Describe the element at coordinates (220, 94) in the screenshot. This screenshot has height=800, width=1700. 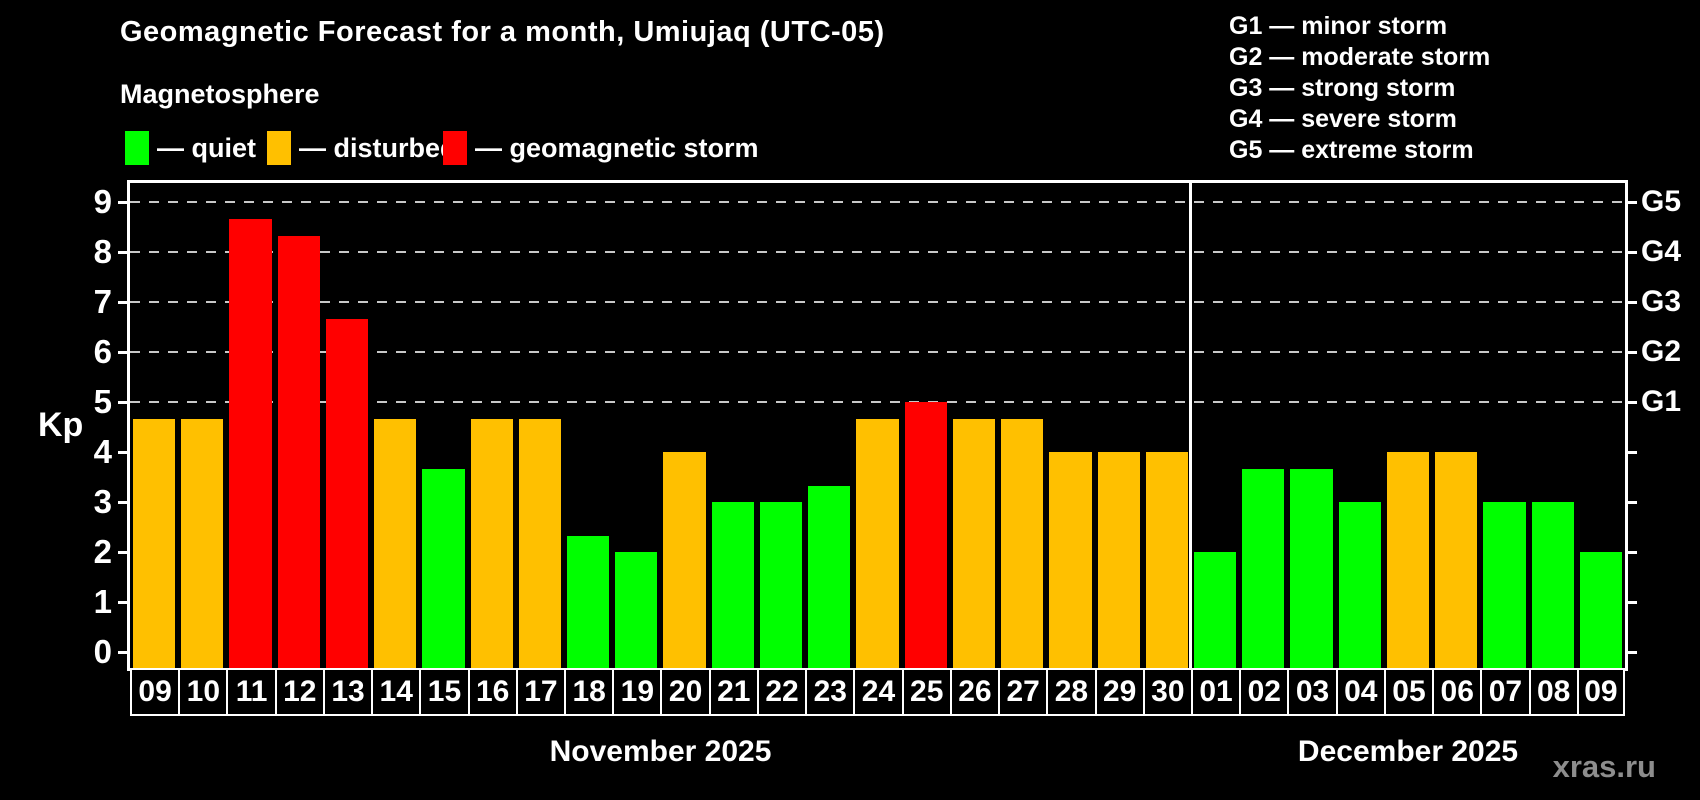
I see `chart-subtitle: Magnetosphere` at that location.